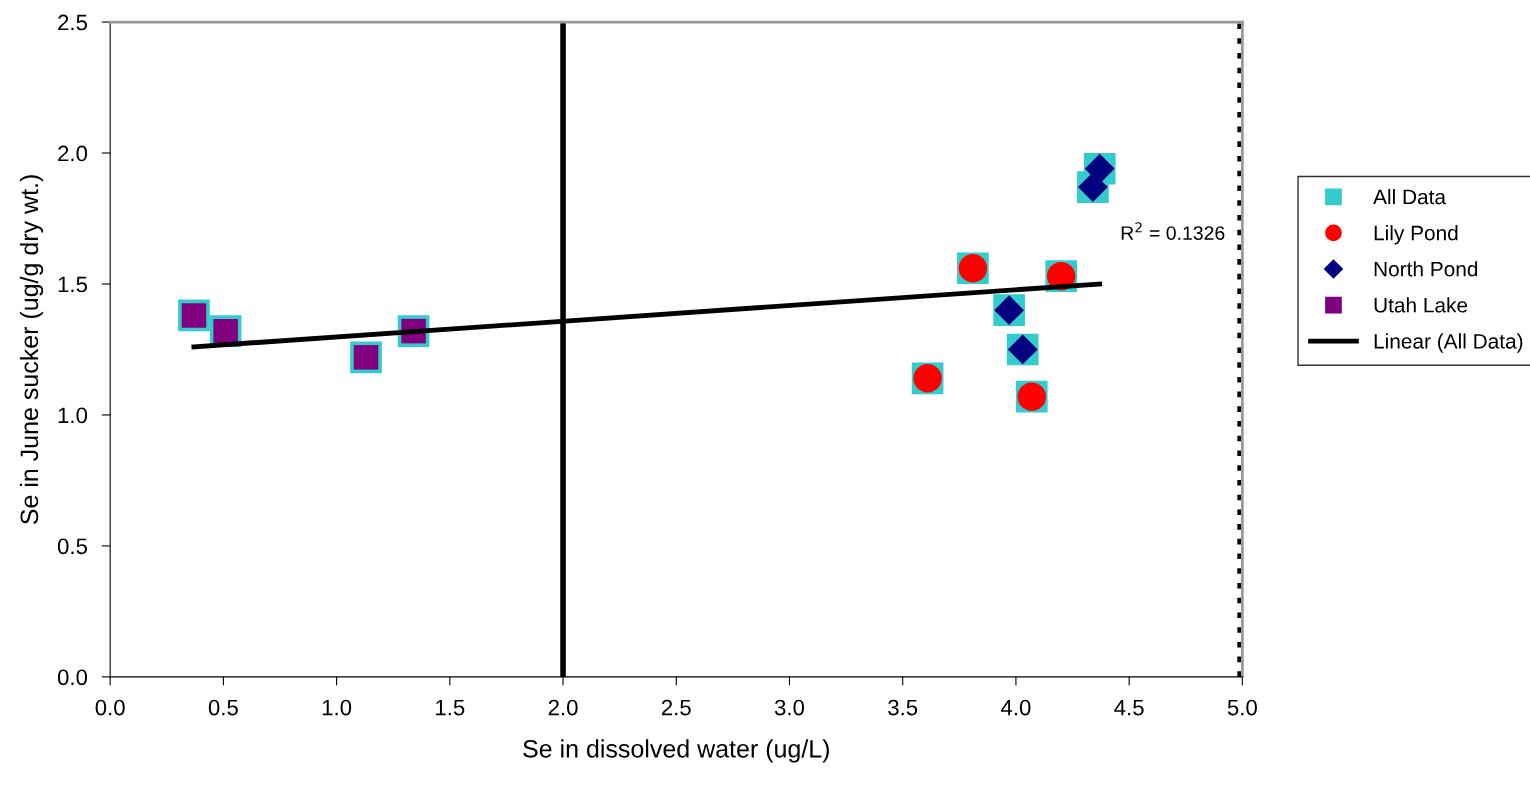 The width and height of the screenshot is (1530, 788). Describe the element at coordinates (789, 707) in the screenshot. I see `x-tick-label: 3.0` at that location.